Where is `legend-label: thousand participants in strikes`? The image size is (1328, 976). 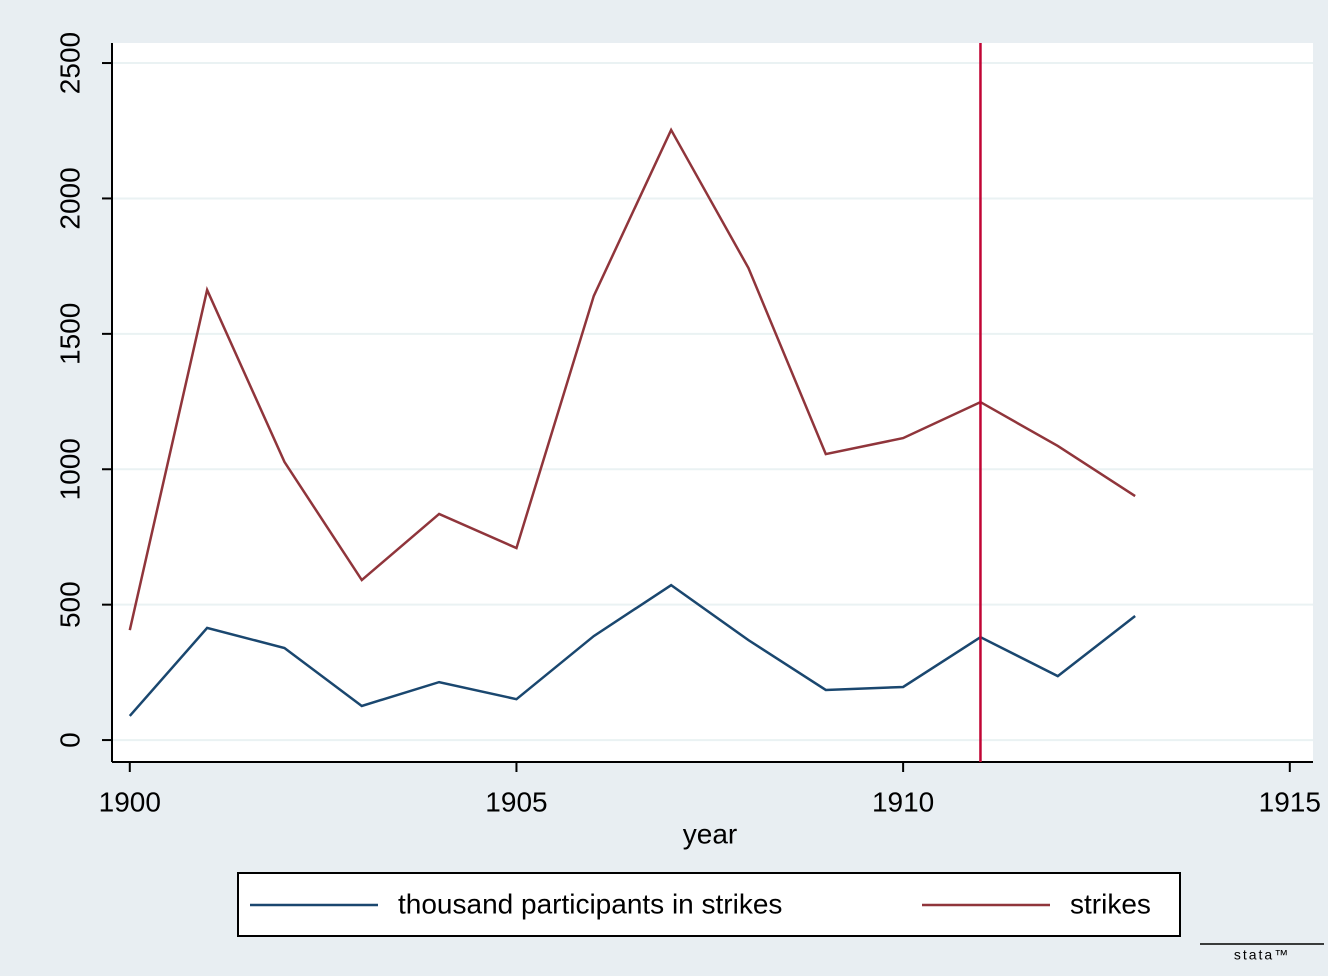 legend-label: thousand participants in strikes is located at coordinates (590, 903).